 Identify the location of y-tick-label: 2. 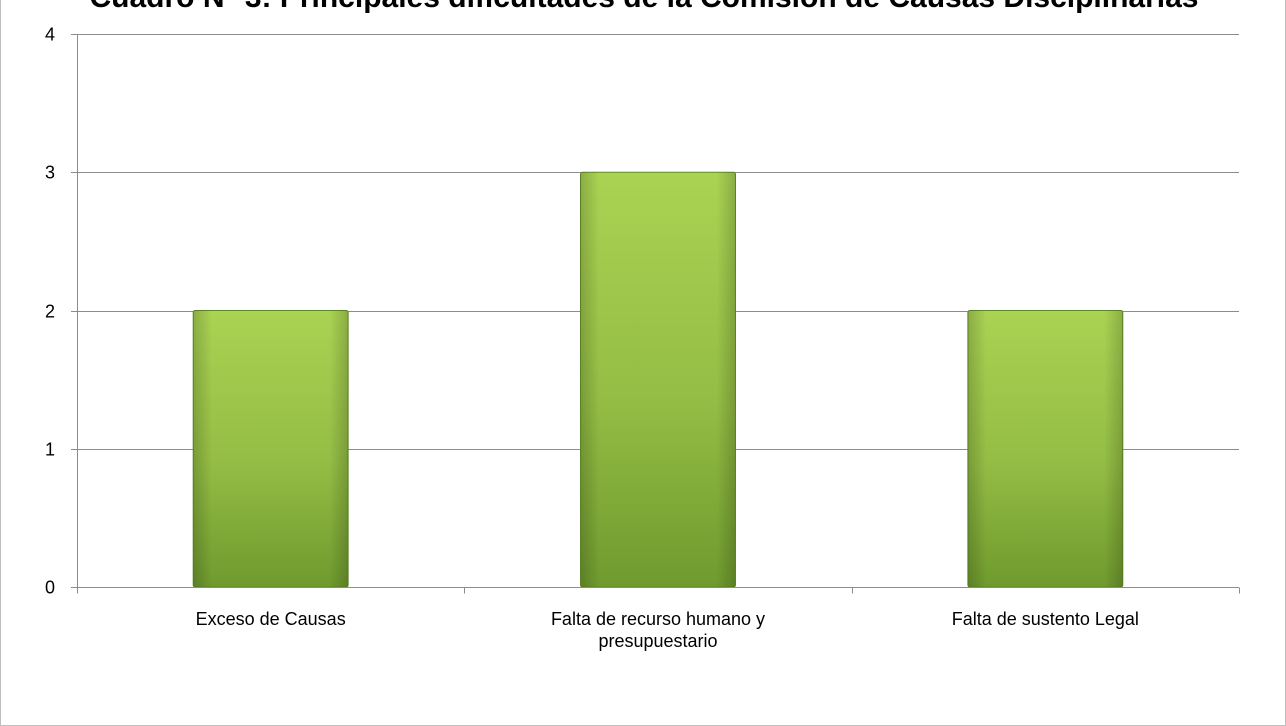
(50, 312).